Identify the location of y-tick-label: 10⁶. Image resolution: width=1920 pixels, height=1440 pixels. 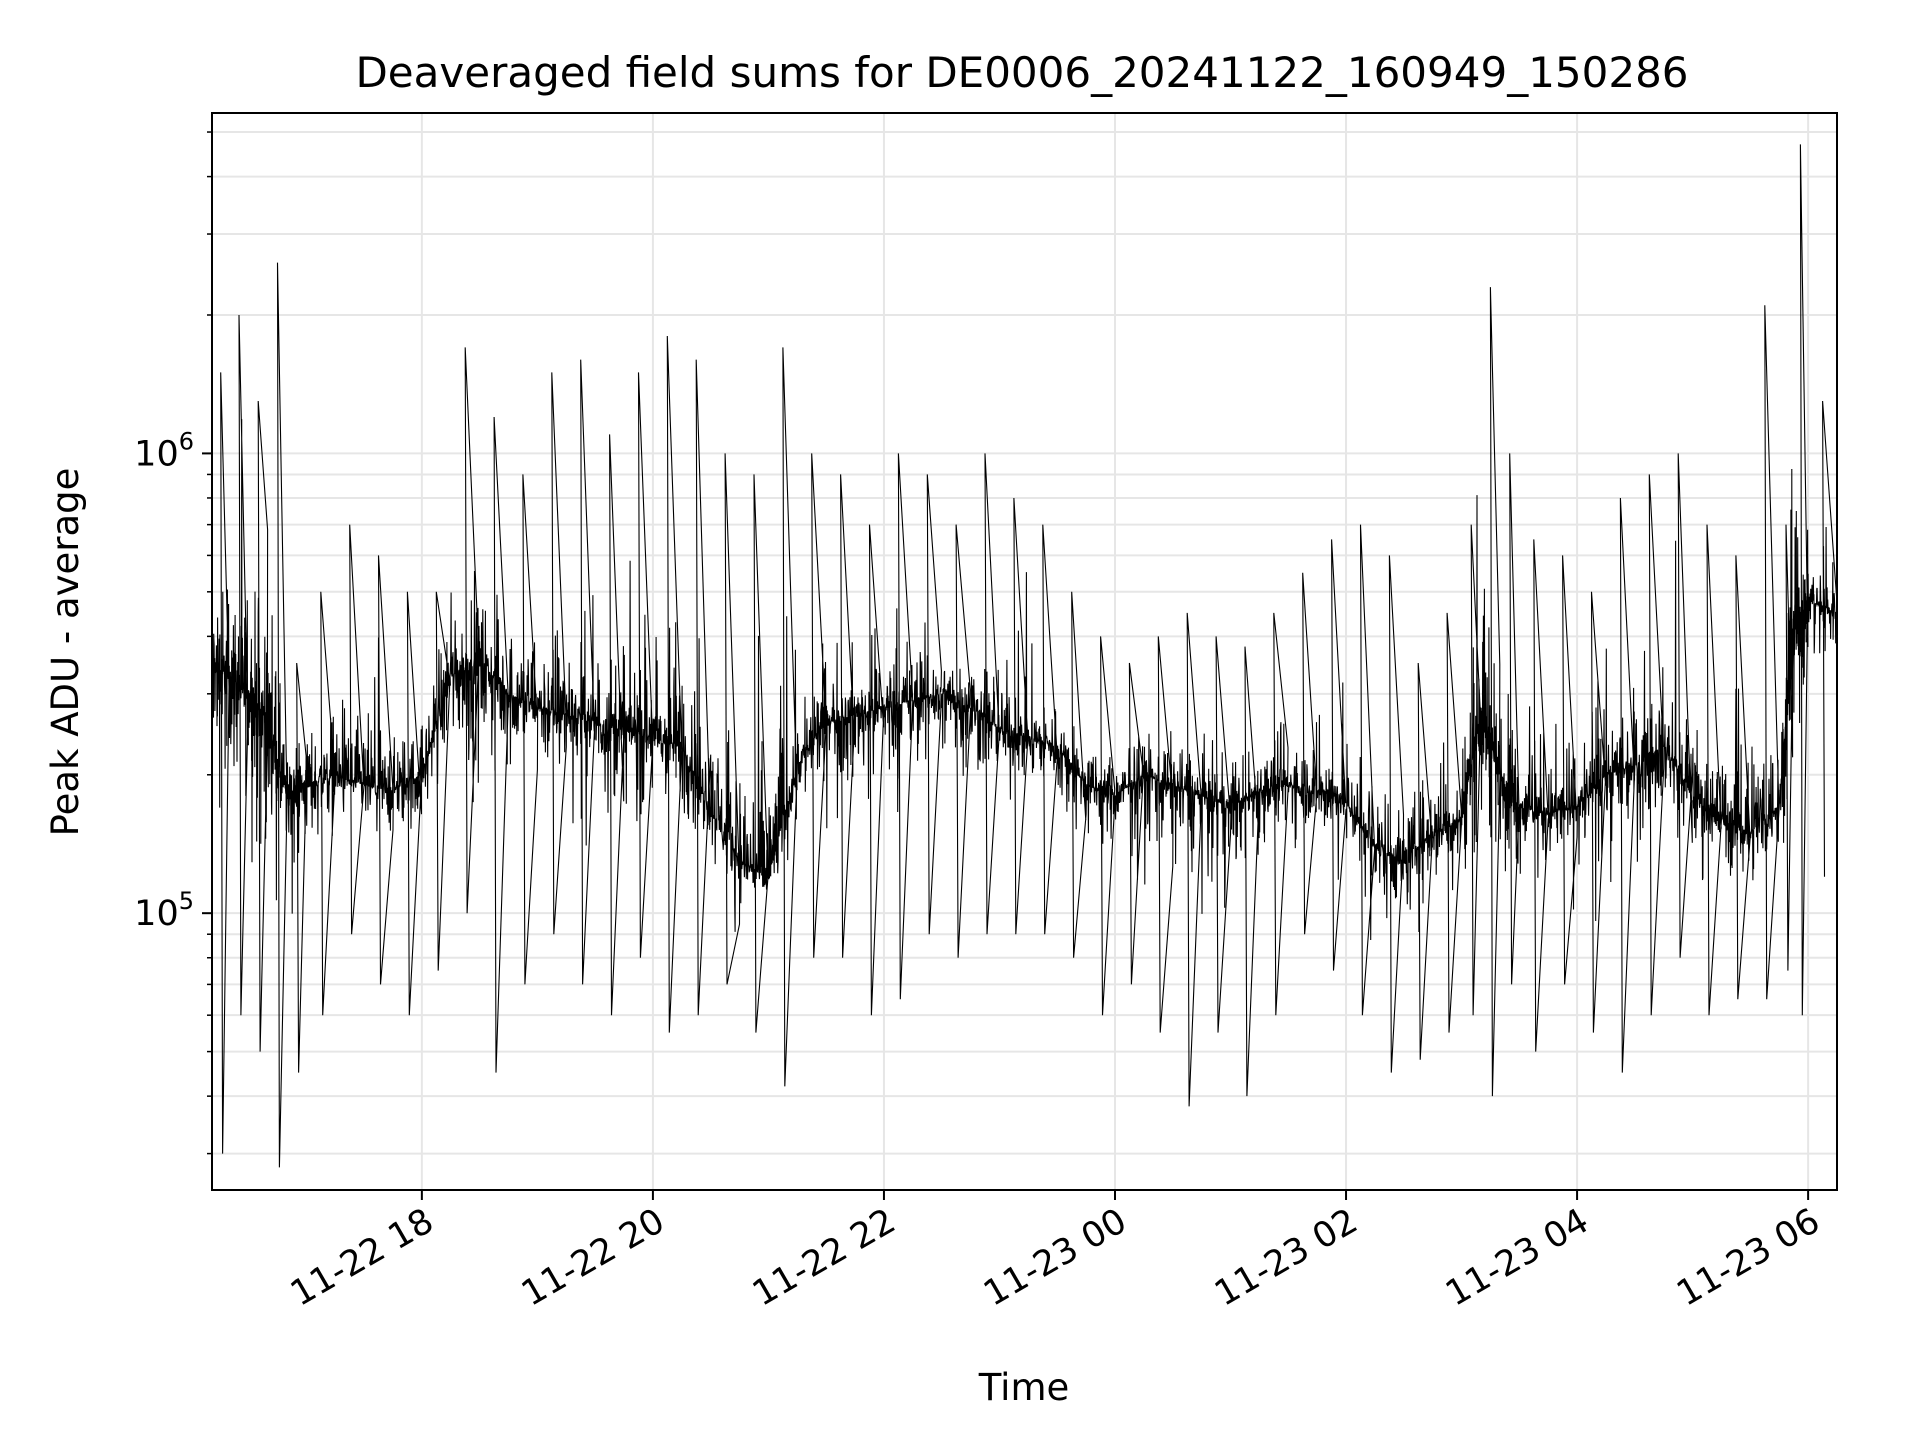
(164, 450).